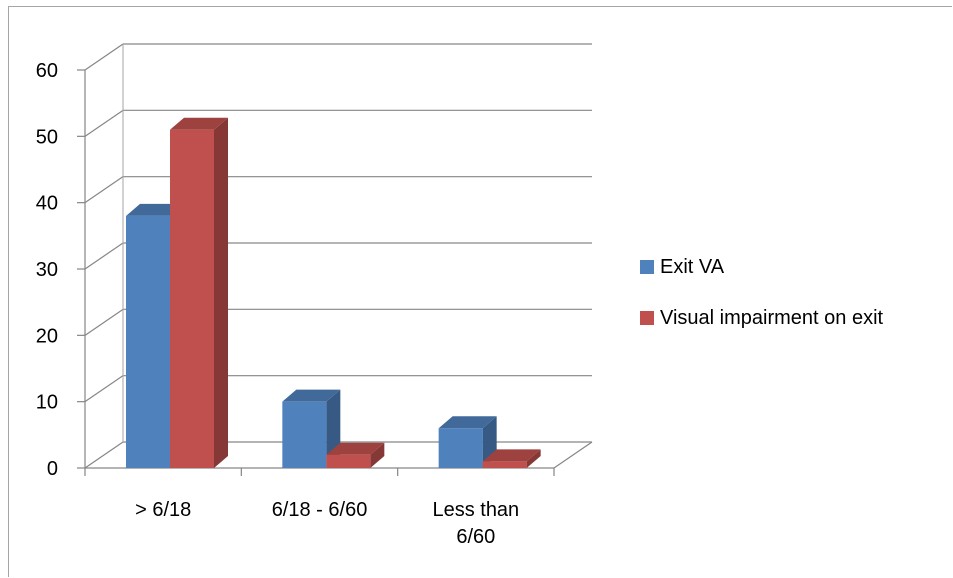  What do you see at coordinates (47, 71) in the screenshot?
I see `y-tick-label-6: 60` at bounding box center [47, 71].